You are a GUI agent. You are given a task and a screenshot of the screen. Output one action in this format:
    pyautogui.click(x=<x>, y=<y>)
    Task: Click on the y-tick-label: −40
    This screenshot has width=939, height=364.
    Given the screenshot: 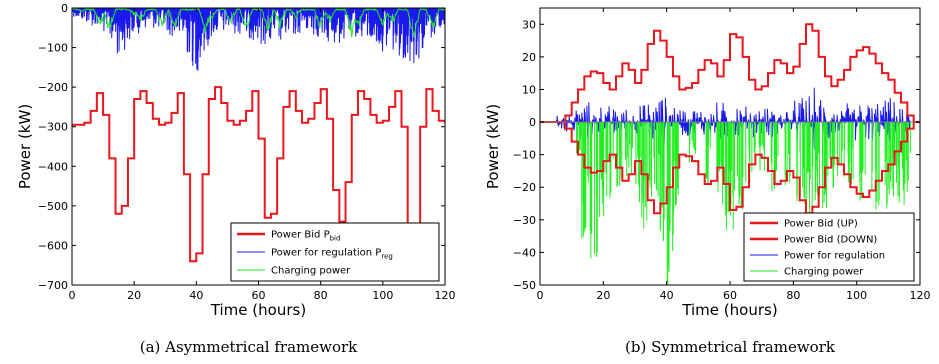 What is the action you would take?
    pyautogui.click(x=524, y=252)
    